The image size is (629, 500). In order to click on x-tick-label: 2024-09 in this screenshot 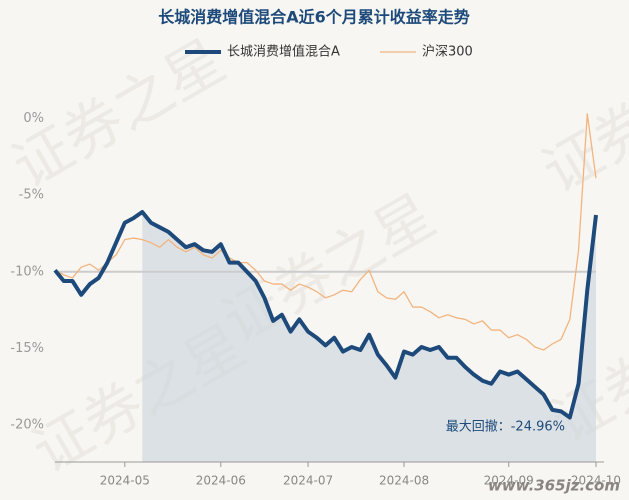, I will do `click(509, 481)`.